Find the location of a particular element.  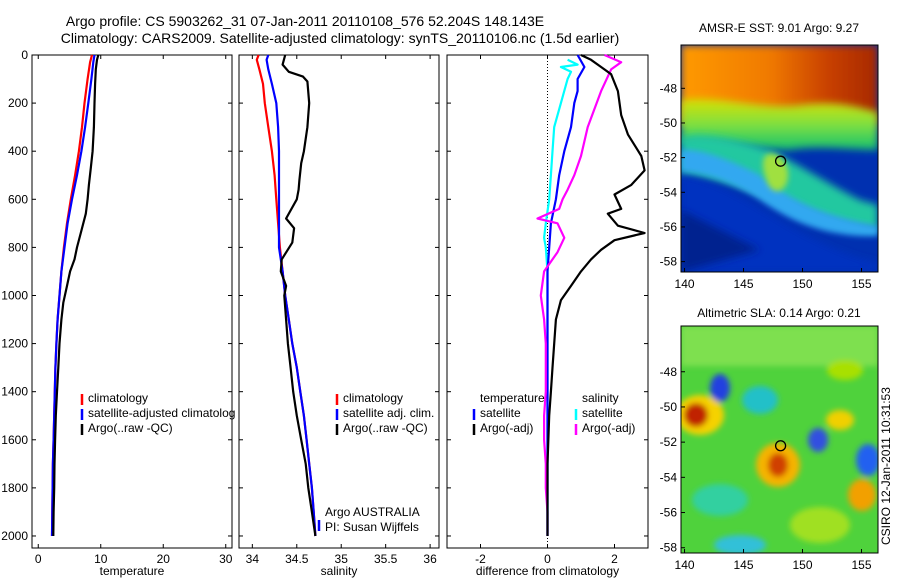

side-timestamp: CSIRO 12-Jan-2011 10:31:53 is located at coordinates (886, 466).